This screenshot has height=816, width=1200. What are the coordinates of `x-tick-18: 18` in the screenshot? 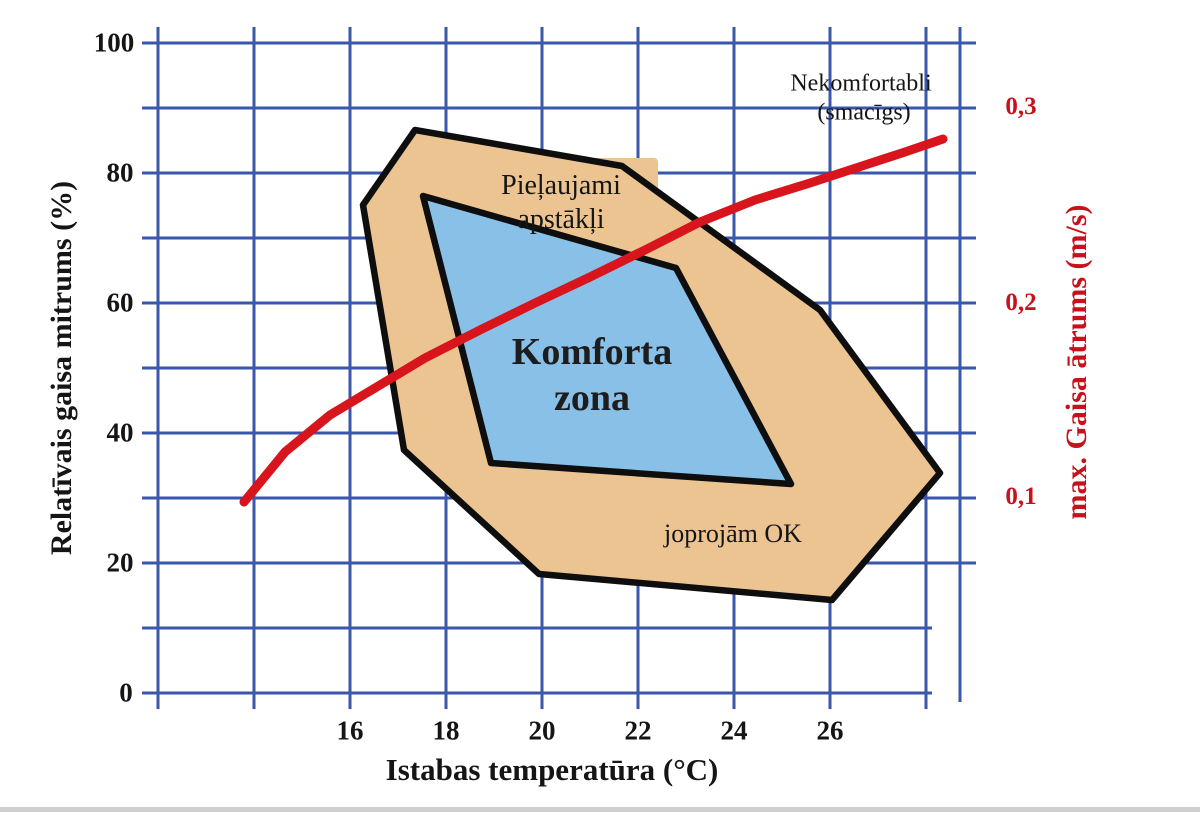 It's located at (446, 730).